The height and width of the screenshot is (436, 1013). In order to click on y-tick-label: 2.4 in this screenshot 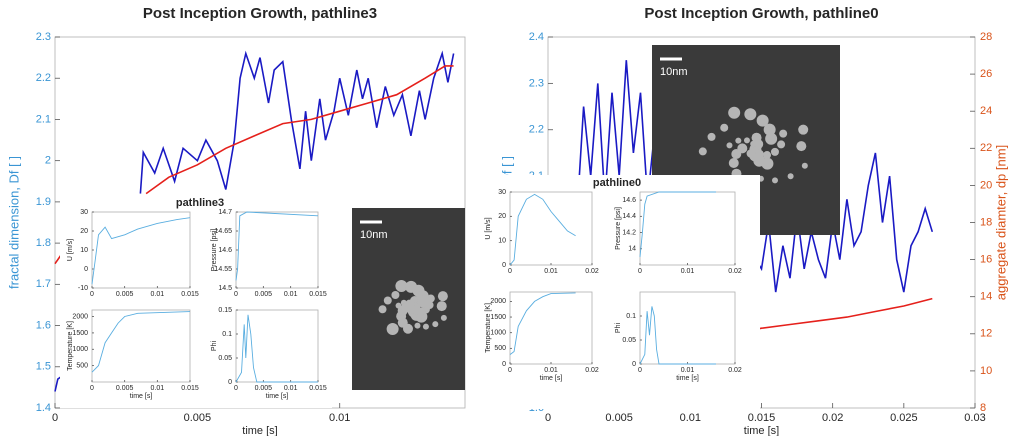, I will do `click(536, 37)`.